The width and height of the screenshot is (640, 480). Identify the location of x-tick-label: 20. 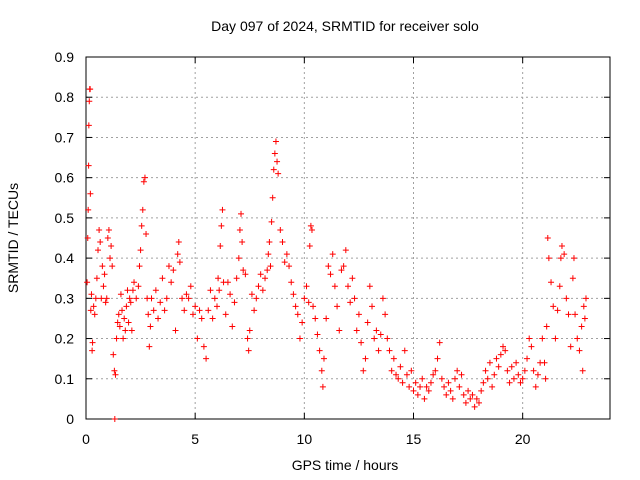
(523, 439).